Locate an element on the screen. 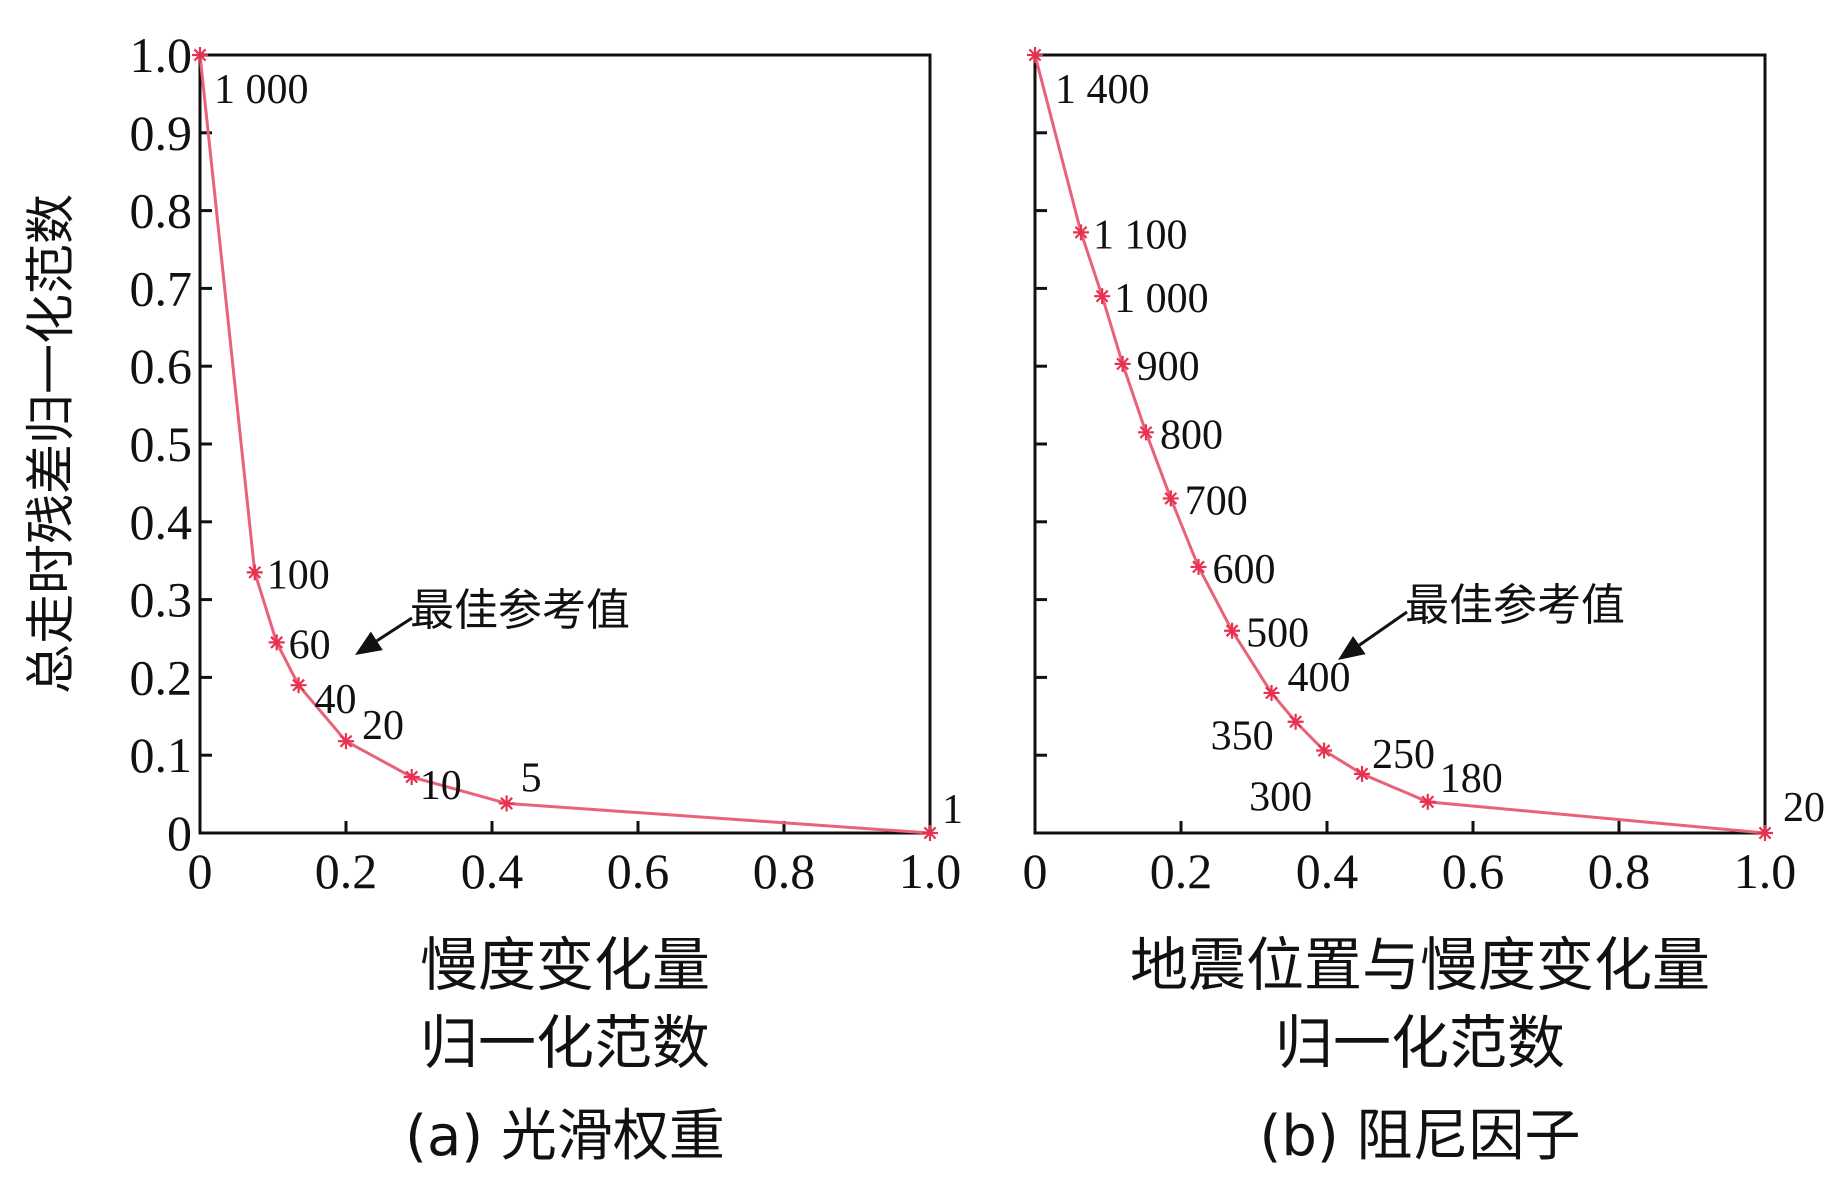  y-tick-label: 0 is located at coordinates (179, 833).